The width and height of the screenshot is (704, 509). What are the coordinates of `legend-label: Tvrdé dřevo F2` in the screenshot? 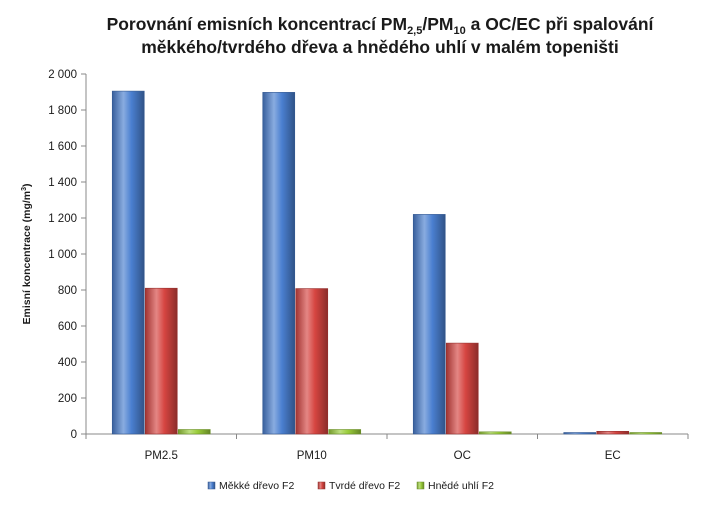 It's located at (364, 486).